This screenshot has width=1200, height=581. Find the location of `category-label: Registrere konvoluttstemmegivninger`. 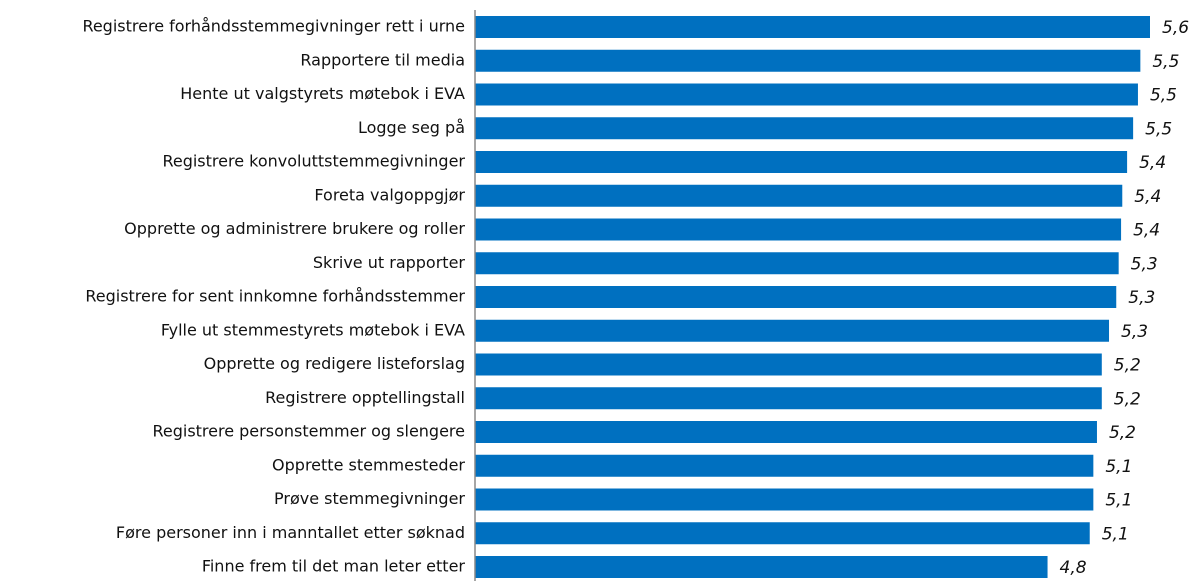

category-label: Registrere konvoluttstemmegivninger is located at coordinates (313, 161).